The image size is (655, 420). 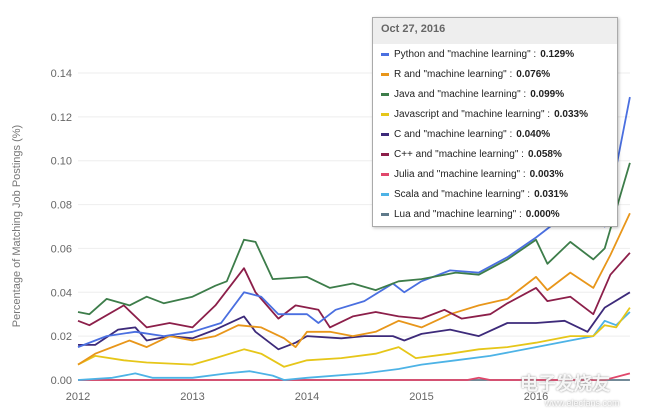 I want to click on tooltip-row: Python and "machine learning" :0.129%, so click(x=495, y=54).